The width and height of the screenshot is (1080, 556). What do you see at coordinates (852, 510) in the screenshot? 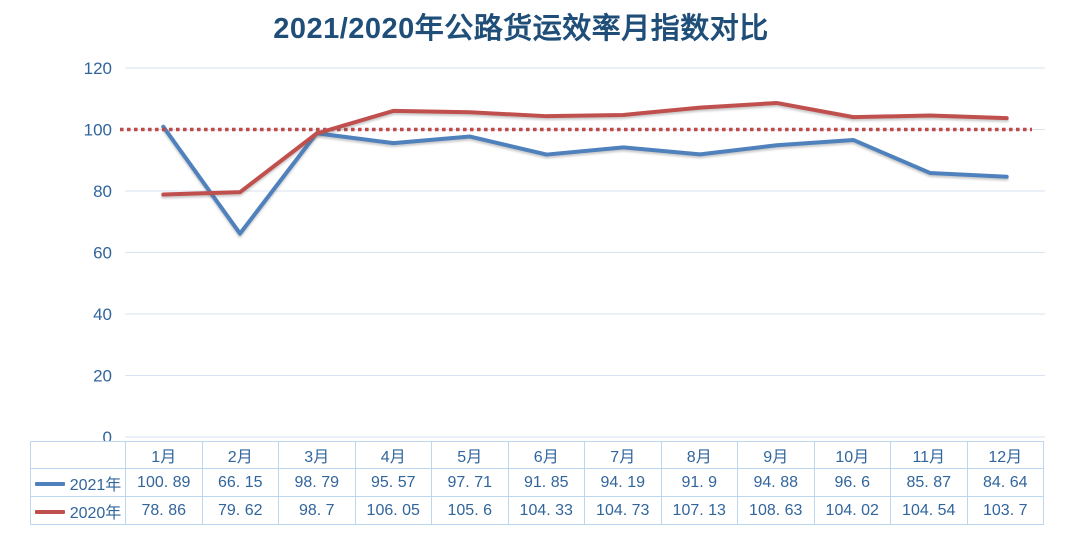
I see `value-cell: 104. 02` at bounding box center [852, 510].